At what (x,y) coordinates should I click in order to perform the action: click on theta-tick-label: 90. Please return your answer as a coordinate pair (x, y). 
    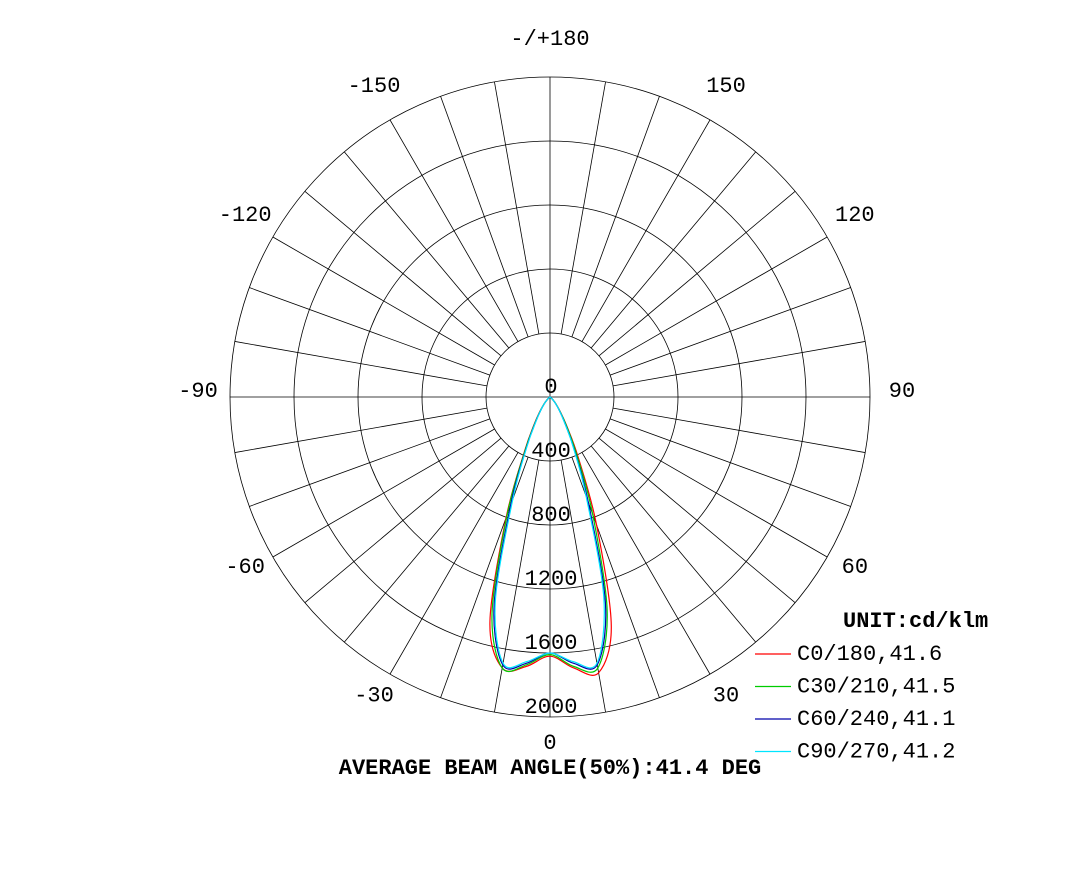
    Looking at the image, I should click on (902, 391).